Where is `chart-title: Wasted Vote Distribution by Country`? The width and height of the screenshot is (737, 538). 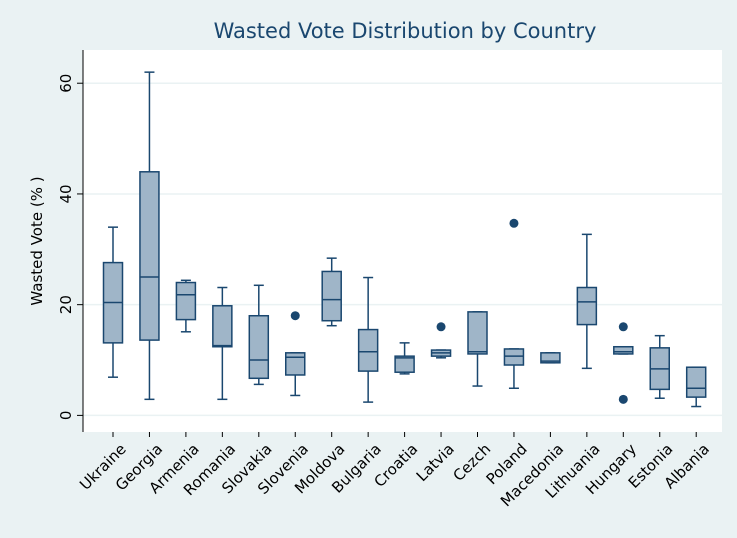 chart-title: Wasted Vote Distribution by Country is located at coordinates (405, 31).